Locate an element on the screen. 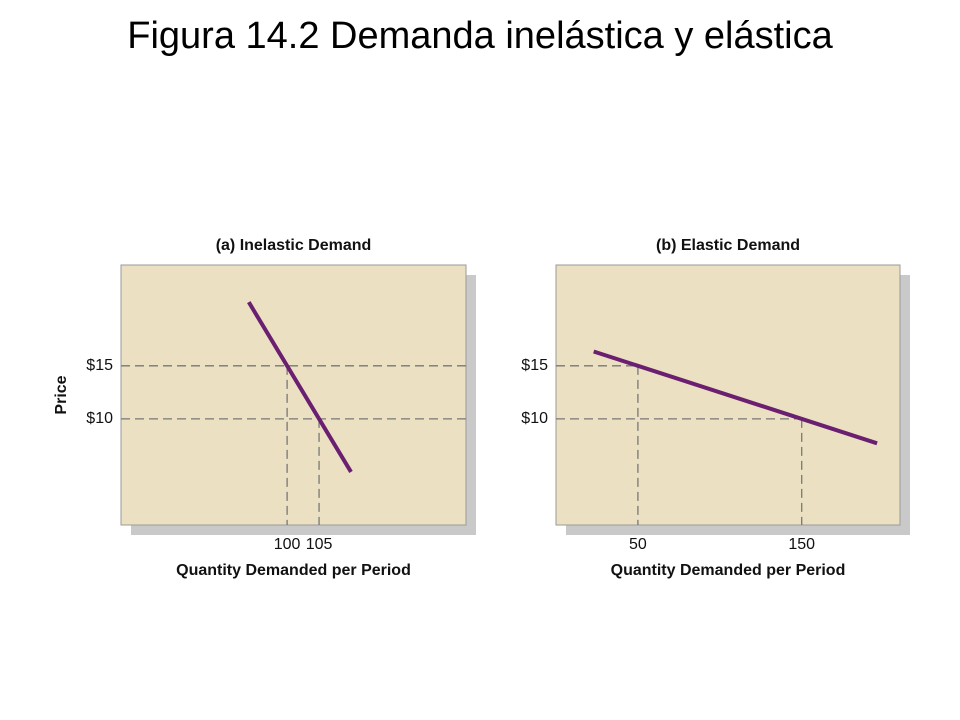 The height and width of the screenshot is (720, 960). plot-area is located at coordinates (293, 395).